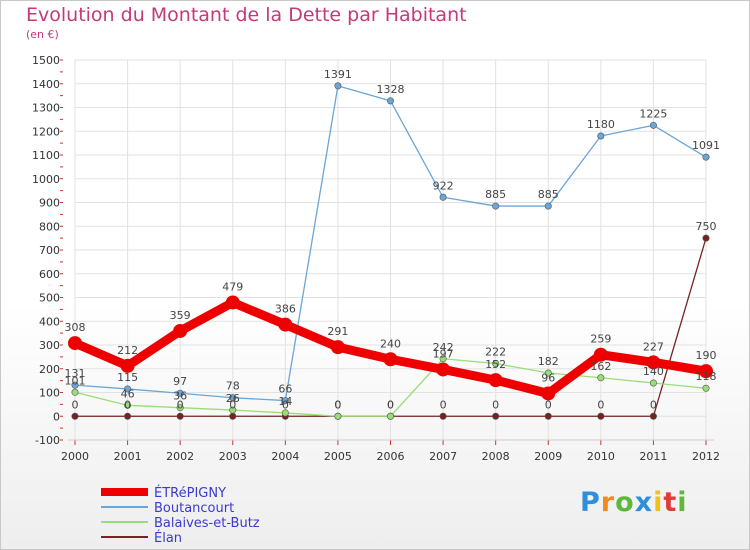 Image resolution: width=750 pixels, height=550 pixels. I want to click on y-tick-label: 600, so click(49, 274).